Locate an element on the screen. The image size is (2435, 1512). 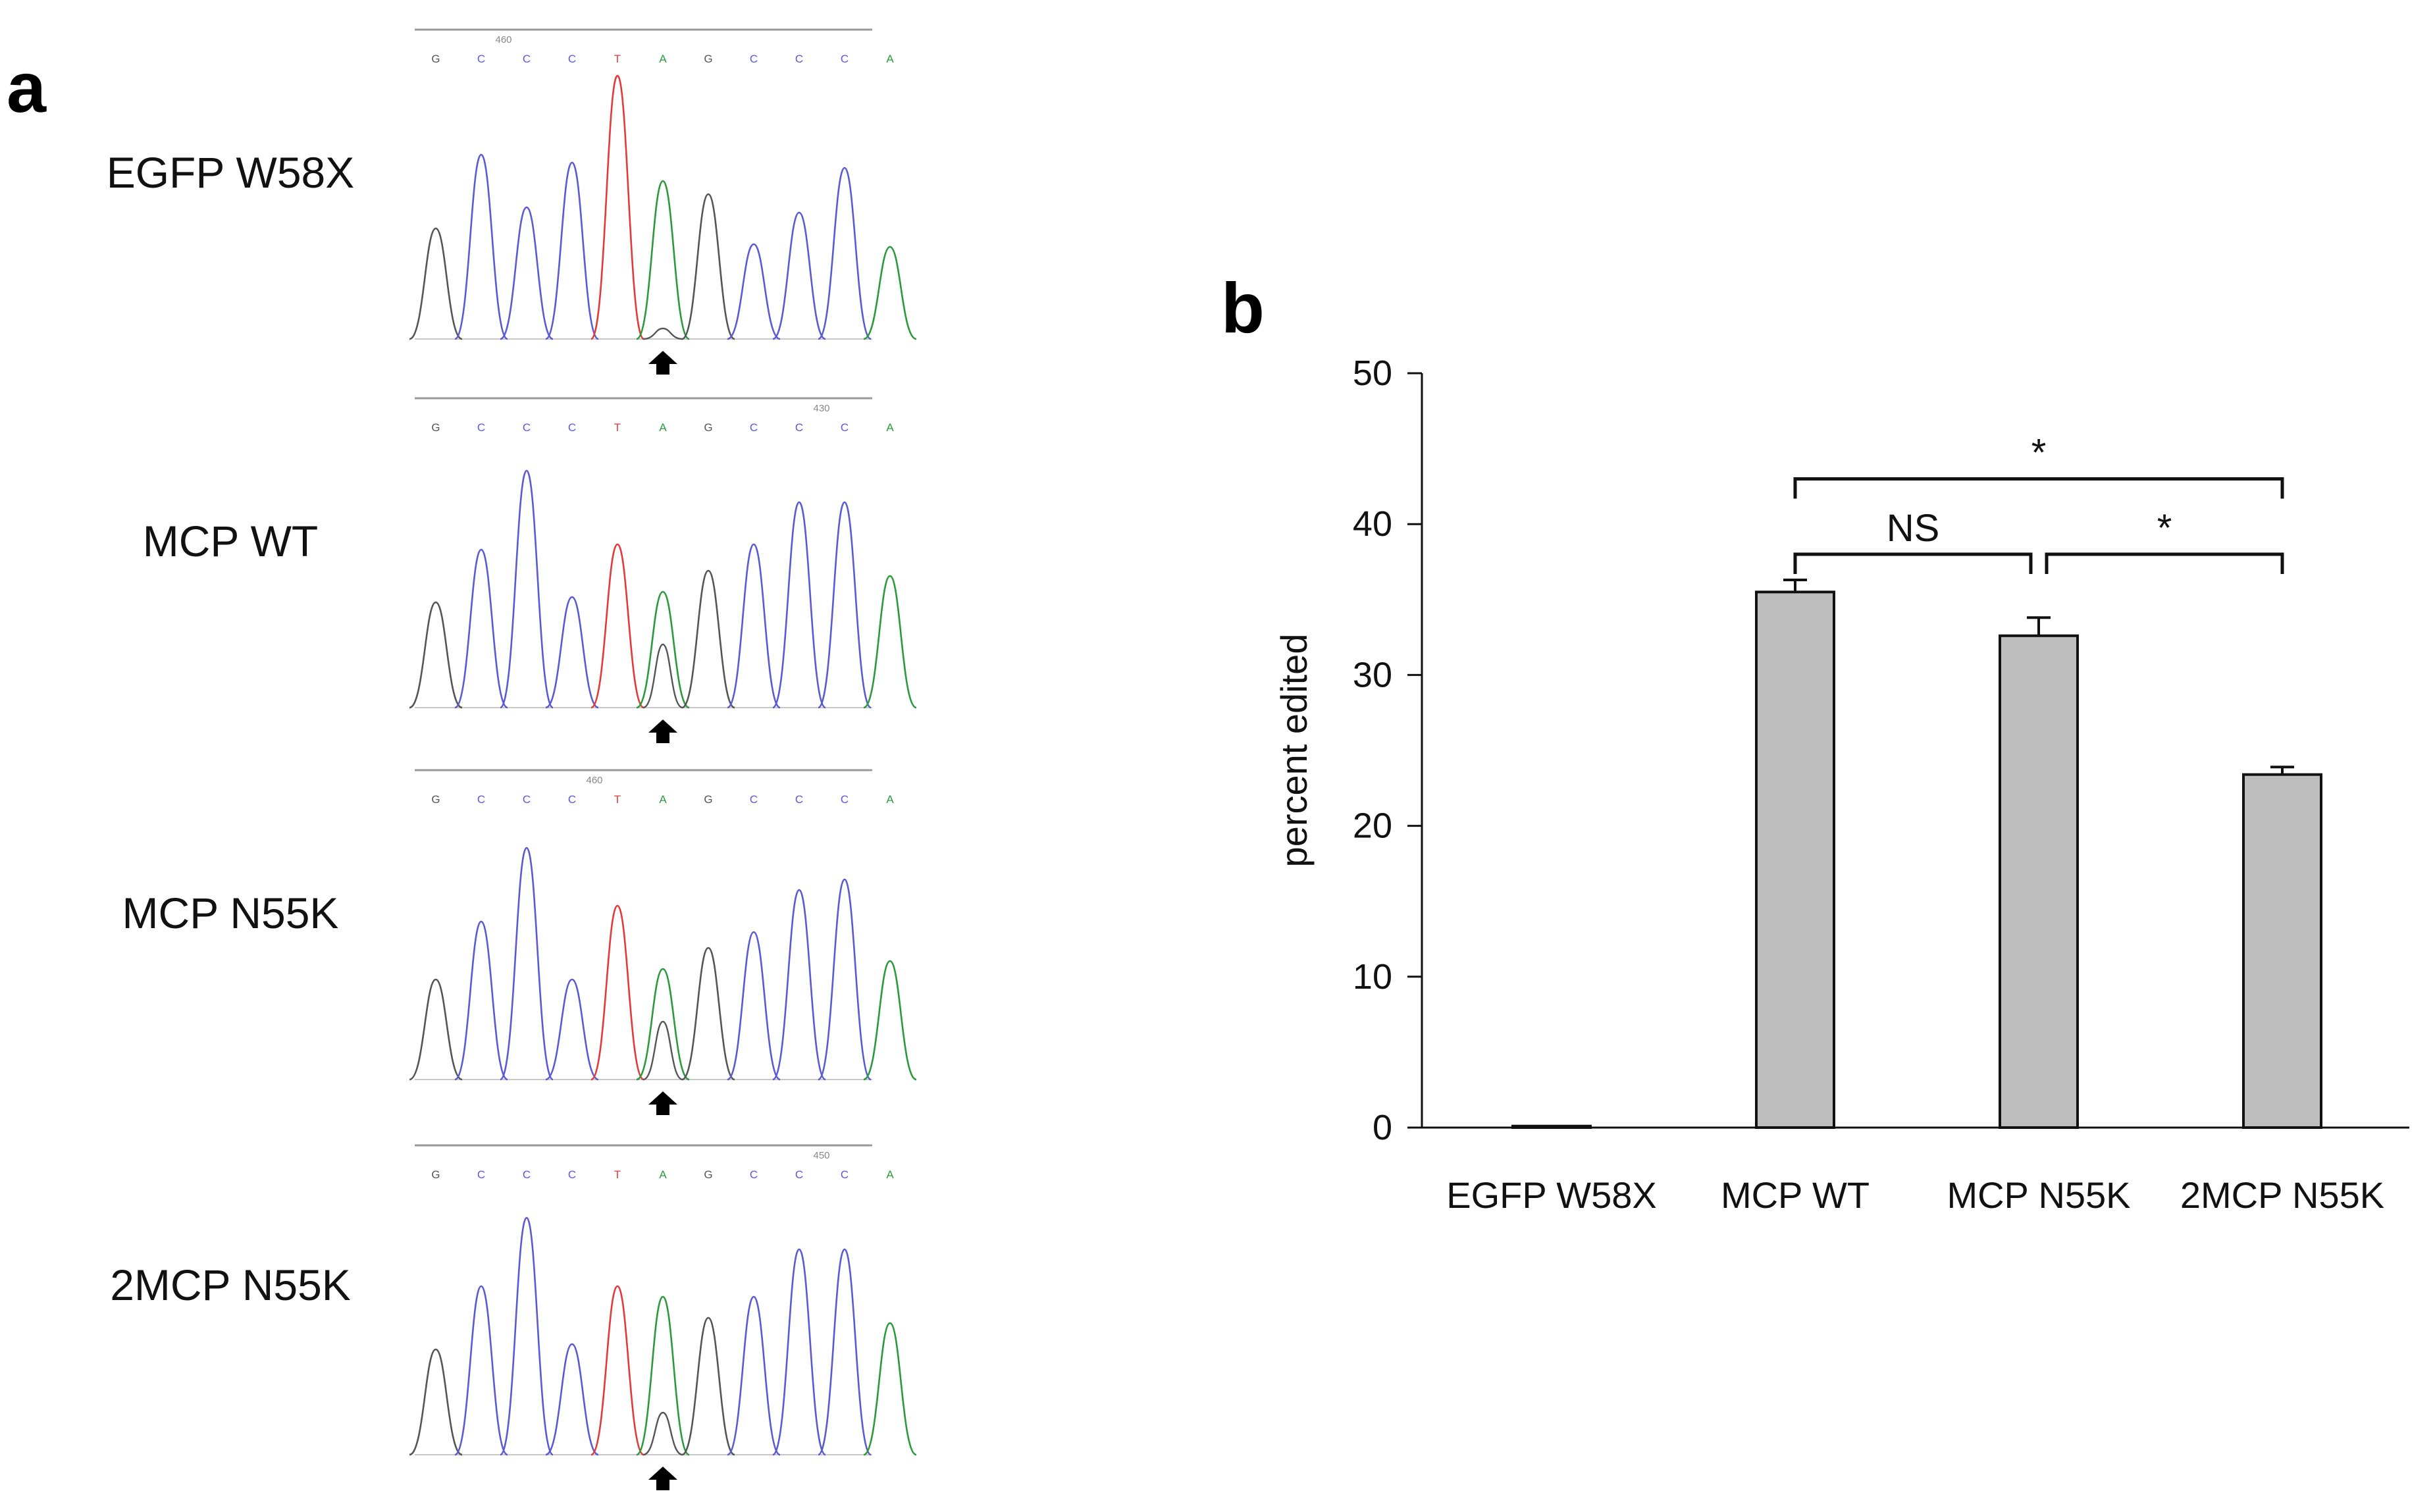
category-label: MCP WT is located at coordinates (1795, 1195).